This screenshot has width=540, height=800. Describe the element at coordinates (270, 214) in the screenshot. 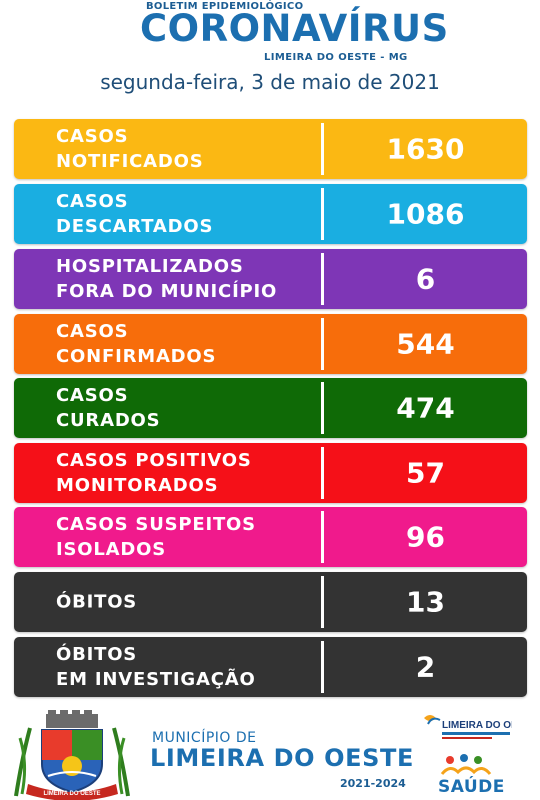

I see `stat-row-discarded: CASOS DESCARTADOS 1086` at that location.